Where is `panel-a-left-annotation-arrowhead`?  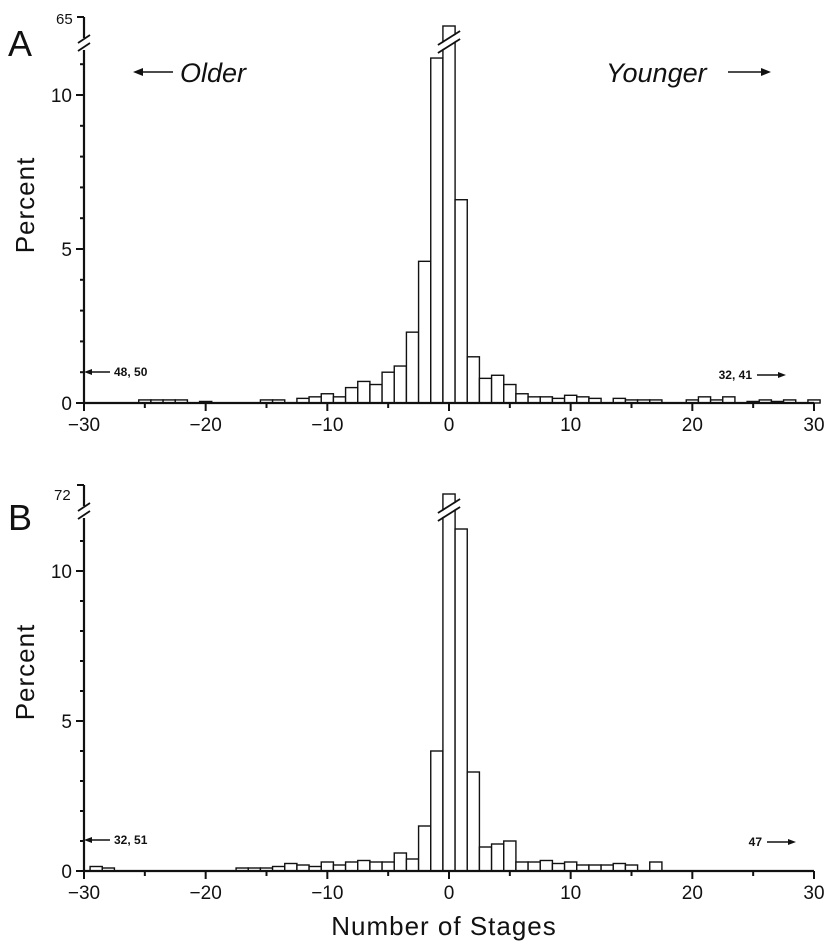
panel-a-left-annotation-arrowhead is located at coordinates (88, 372).